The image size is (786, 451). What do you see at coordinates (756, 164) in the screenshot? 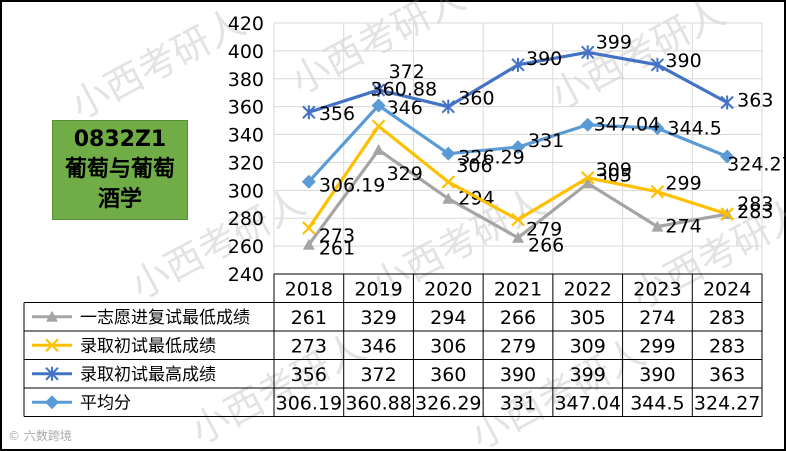
I see `data-label: 324.27` at bounding box center [756, 164].